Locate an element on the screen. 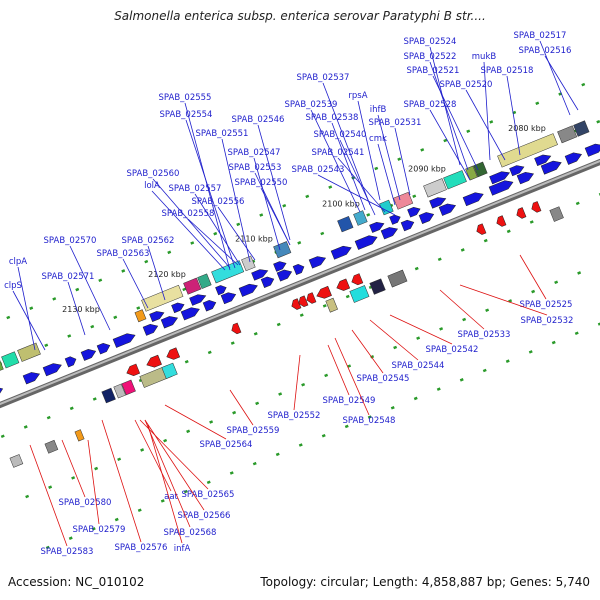 This screenshot has width=600, height=600. gene-label-reverse: SPAB_02566 is located at coordinates (204, 516).